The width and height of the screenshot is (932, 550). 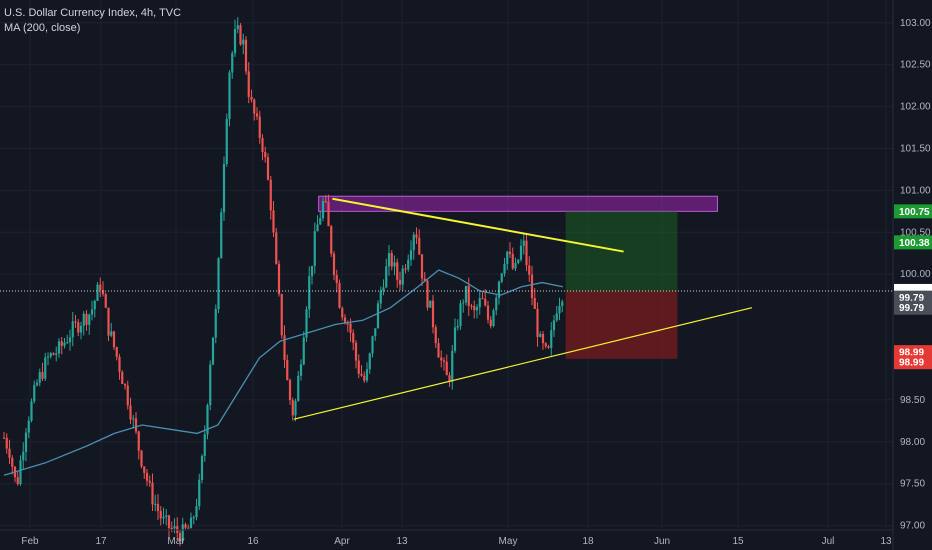 What do you see at coordinates (523, 363) in the screenshot?
I see `lower-trendline` at bounding box center [523, 363].